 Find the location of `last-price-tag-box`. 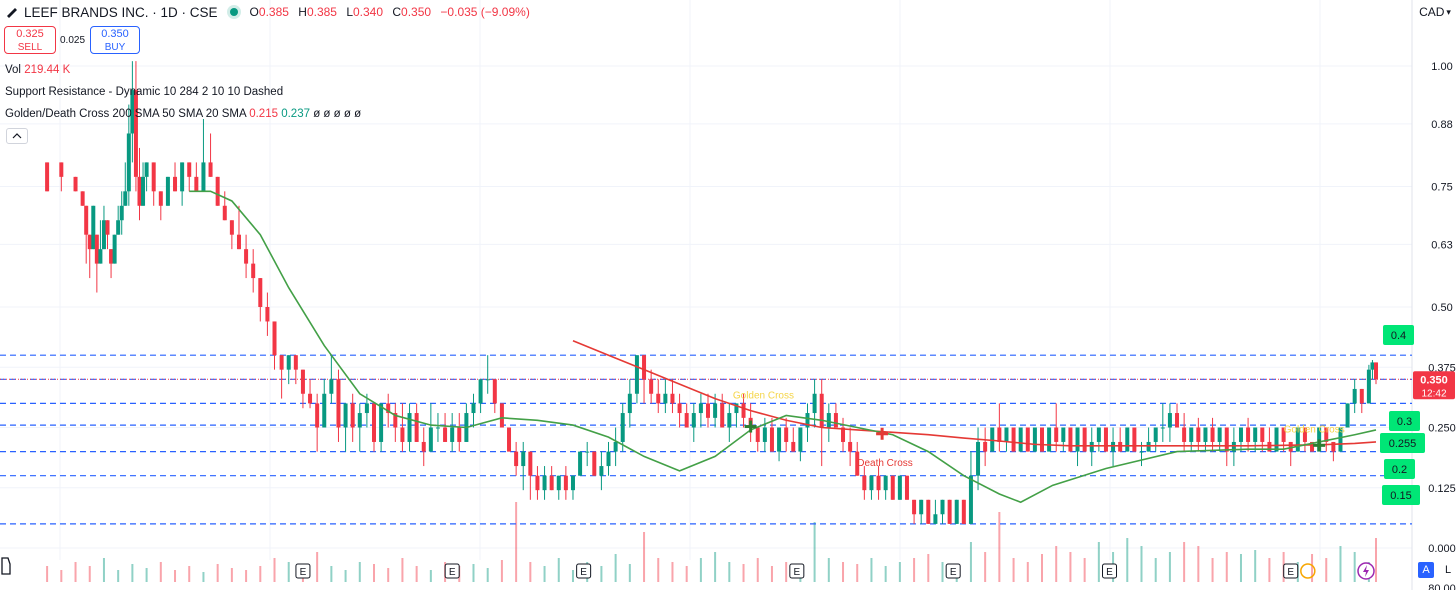

last-price-tag-box is located at coordinates (1434, 385).